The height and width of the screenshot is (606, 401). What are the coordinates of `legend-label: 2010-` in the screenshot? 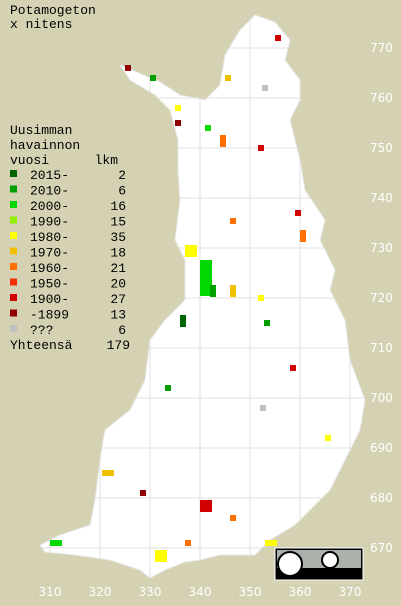 It's located at (49, 191).